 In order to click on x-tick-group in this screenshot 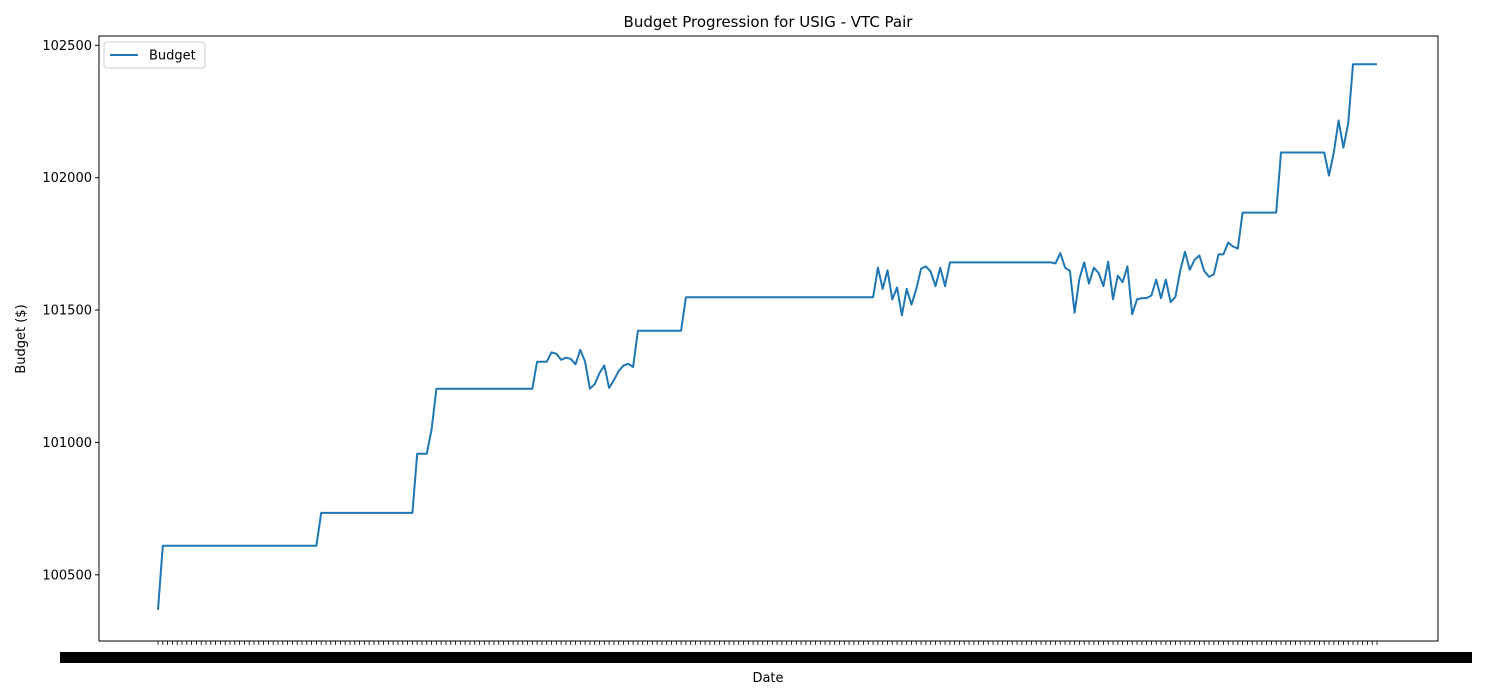, I will do `click(766, 652)`.